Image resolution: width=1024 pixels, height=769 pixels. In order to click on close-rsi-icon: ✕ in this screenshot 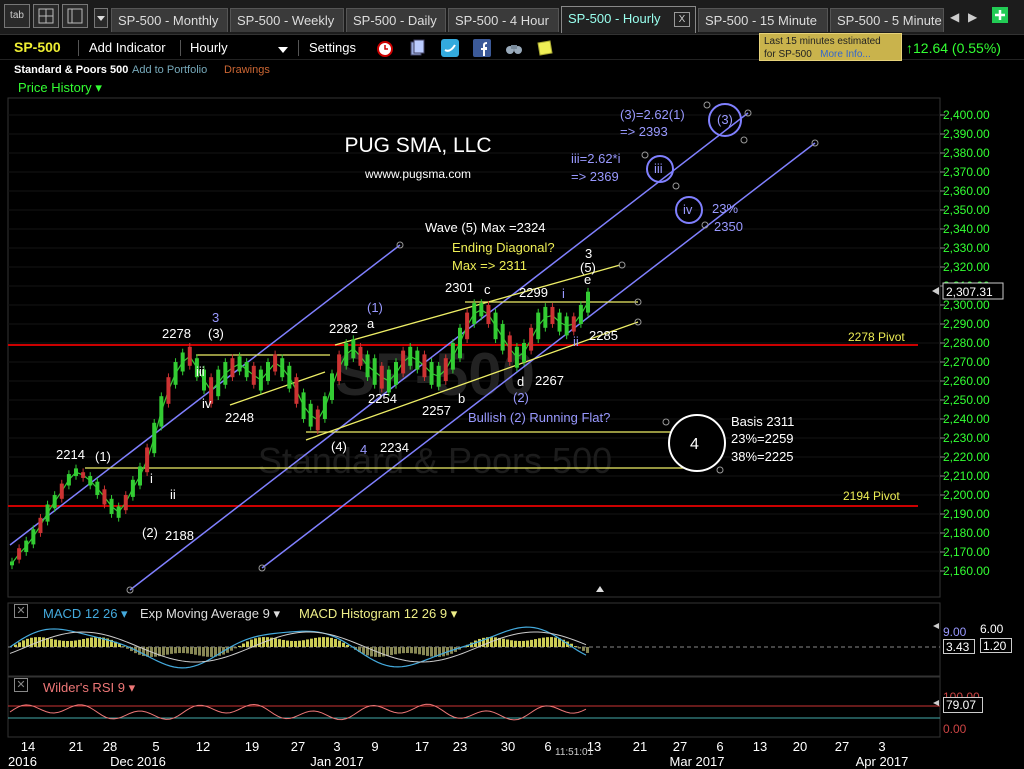, I will do `click(21, 685)`.